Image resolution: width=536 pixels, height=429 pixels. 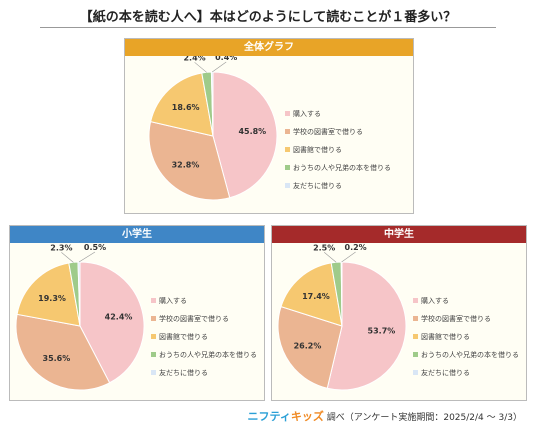 What do you see at coordinates (57, 358) in the screenshot?
I see `data-label: 35.6%` at bounding box center [57, 358].